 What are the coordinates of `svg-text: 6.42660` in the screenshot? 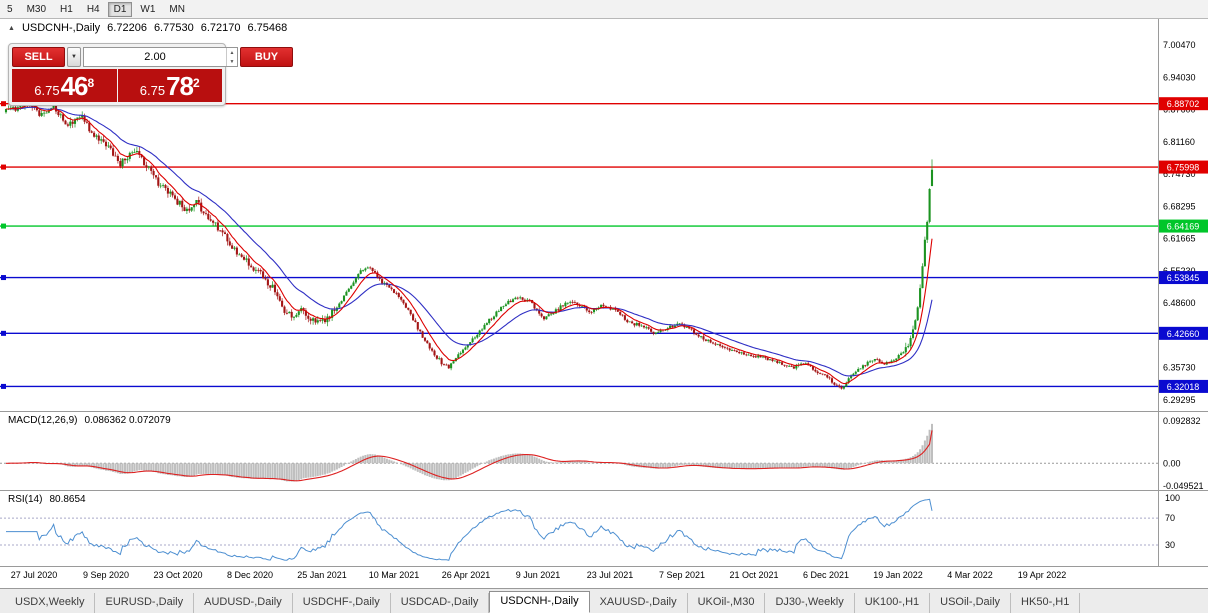 It's located at (1183, 334).